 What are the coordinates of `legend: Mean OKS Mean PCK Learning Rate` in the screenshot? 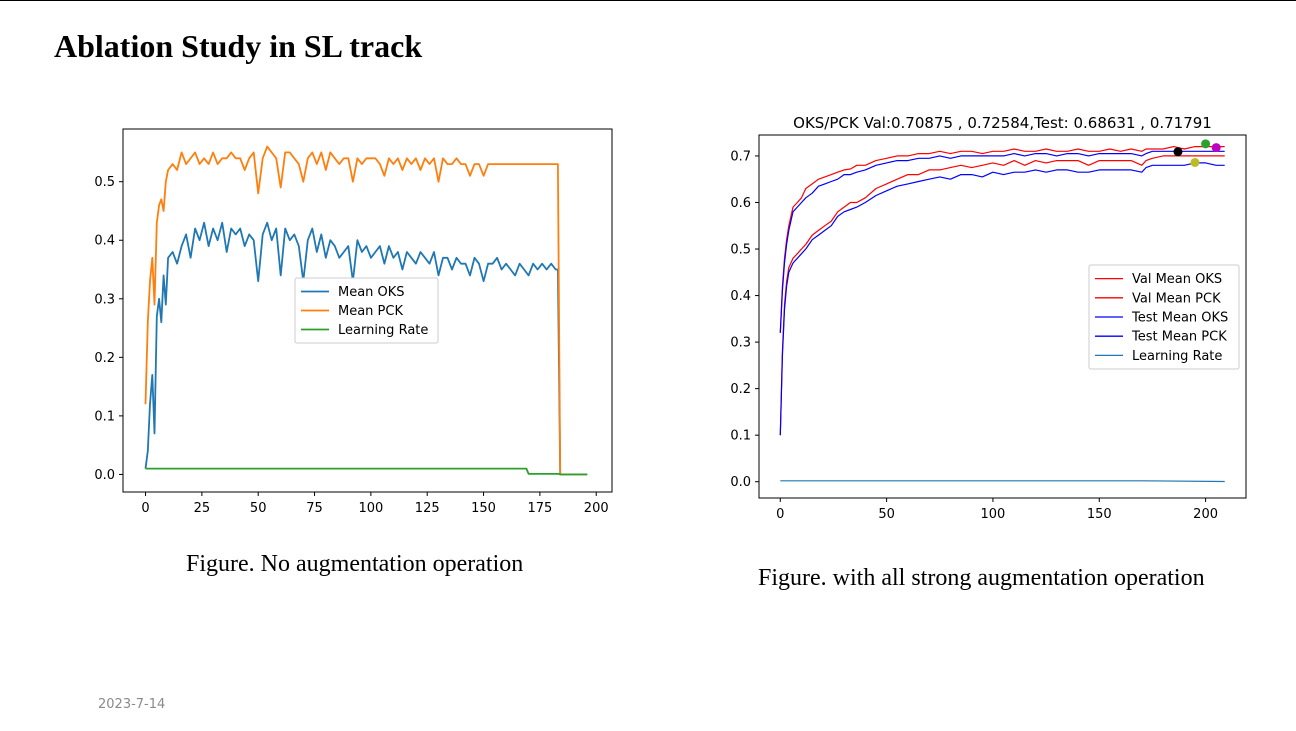 It's located at (366, 310).